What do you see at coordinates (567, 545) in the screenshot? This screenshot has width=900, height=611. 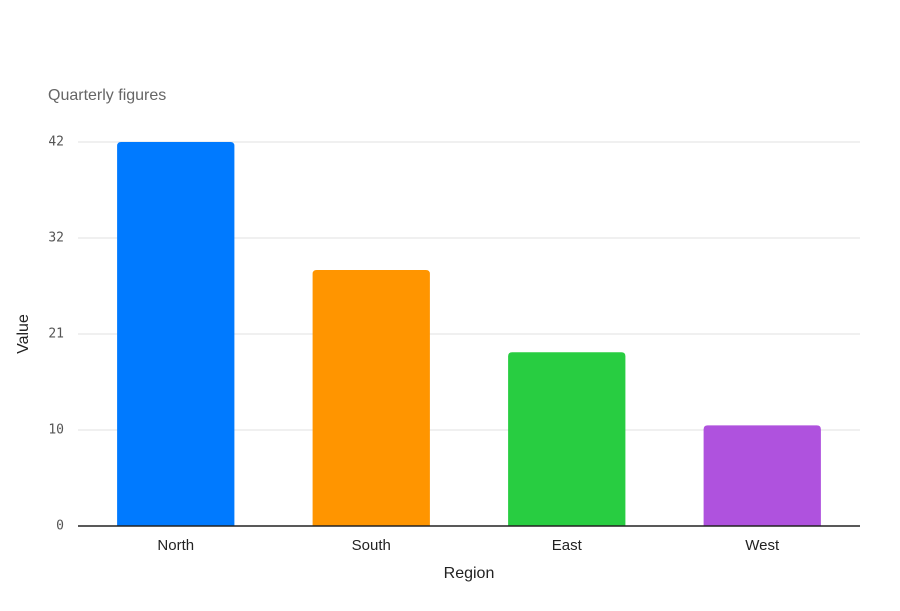 I see `x-tick-label: East` at bounding box center [567, 545].